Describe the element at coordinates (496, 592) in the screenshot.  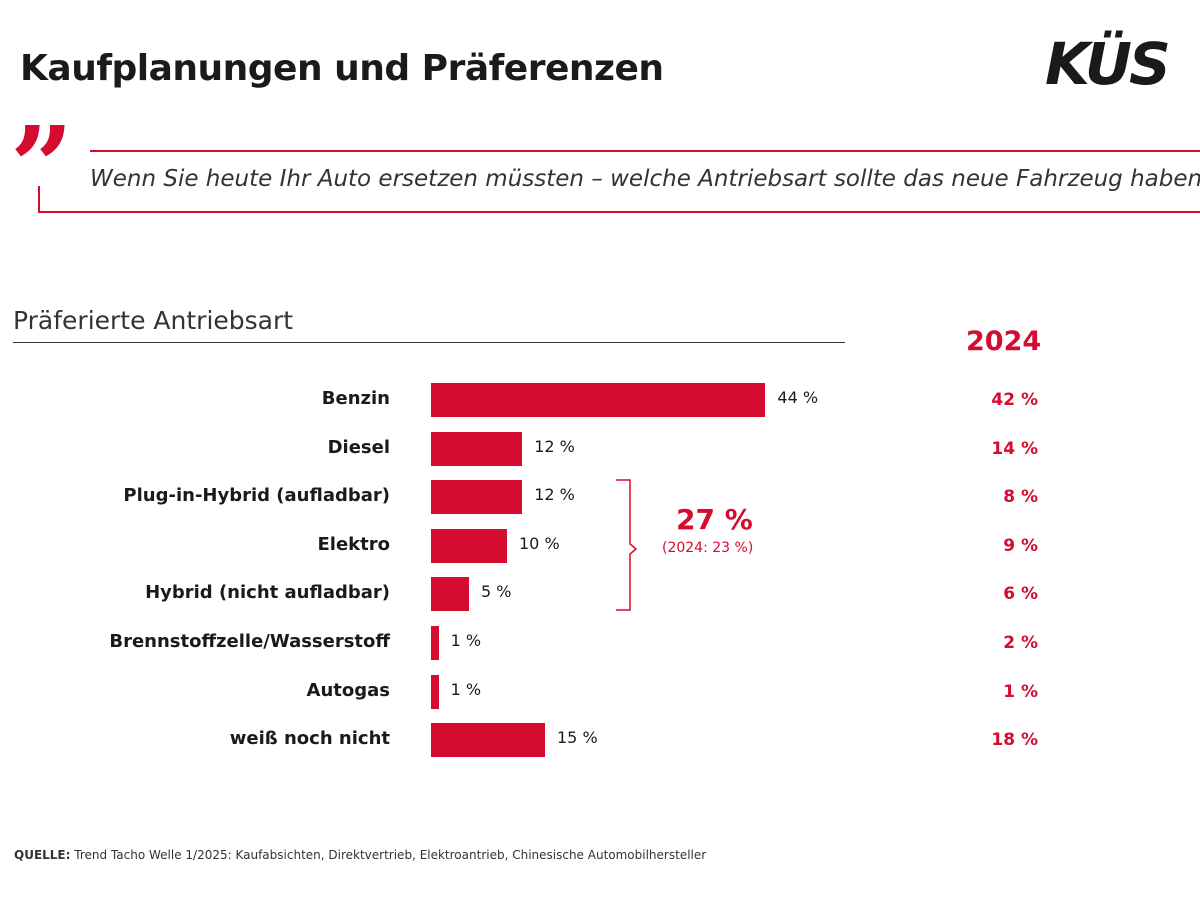
I see `value-label: 5 %` at that location.